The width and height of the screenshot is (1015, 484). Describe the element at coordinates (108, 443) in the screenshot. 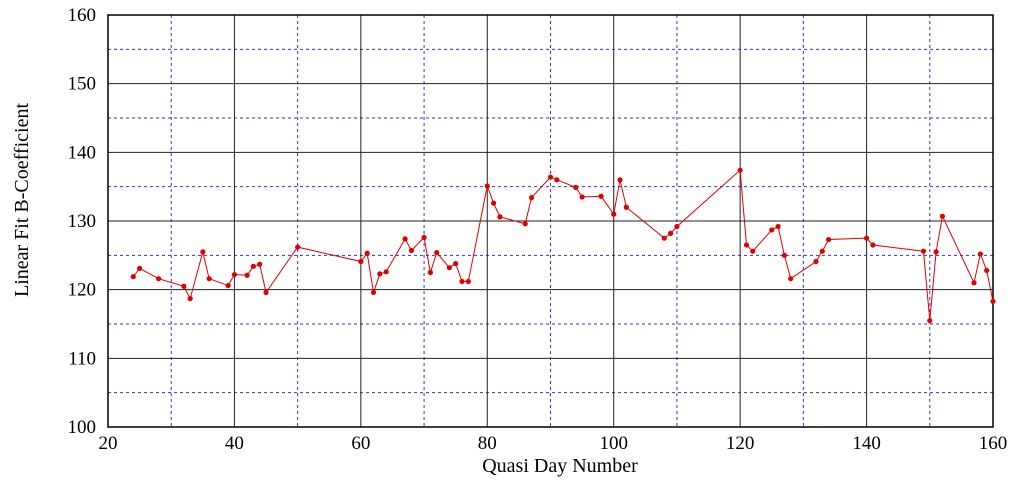

I see `x-tick-label: 20` at that location.